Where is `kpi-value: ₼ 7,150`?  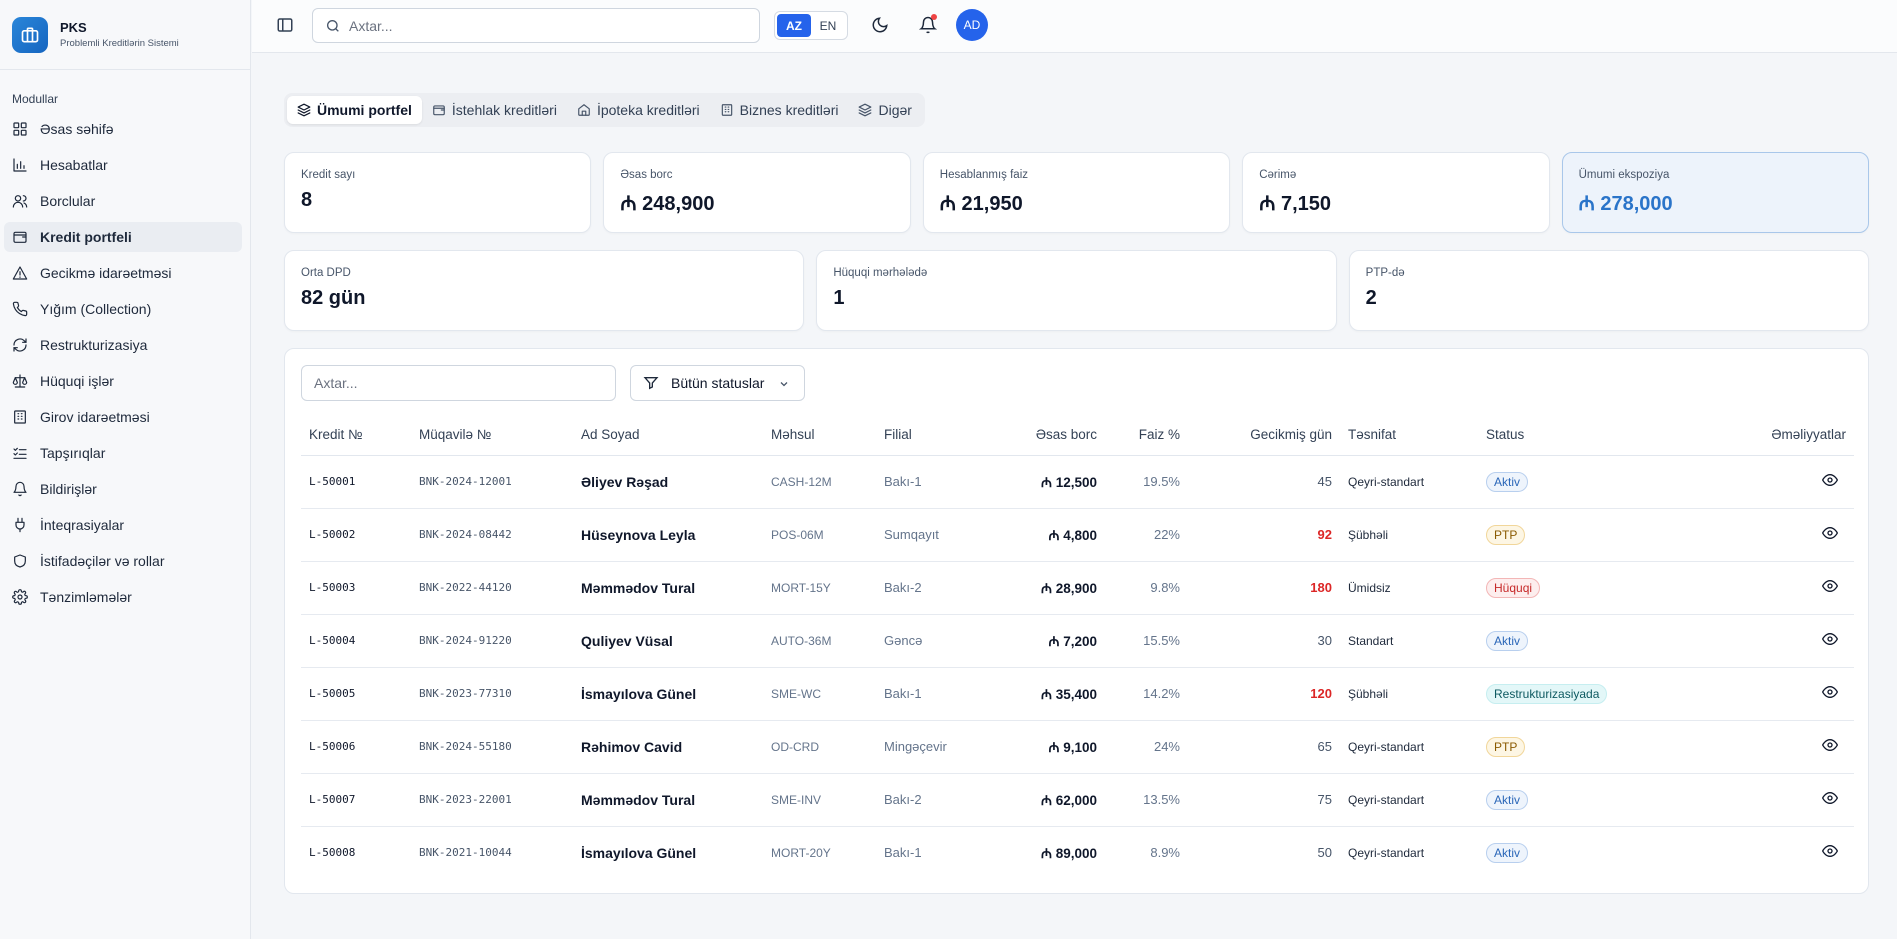 kpi-value: ₼ 7,150 is located at coordinates (1295, 204).